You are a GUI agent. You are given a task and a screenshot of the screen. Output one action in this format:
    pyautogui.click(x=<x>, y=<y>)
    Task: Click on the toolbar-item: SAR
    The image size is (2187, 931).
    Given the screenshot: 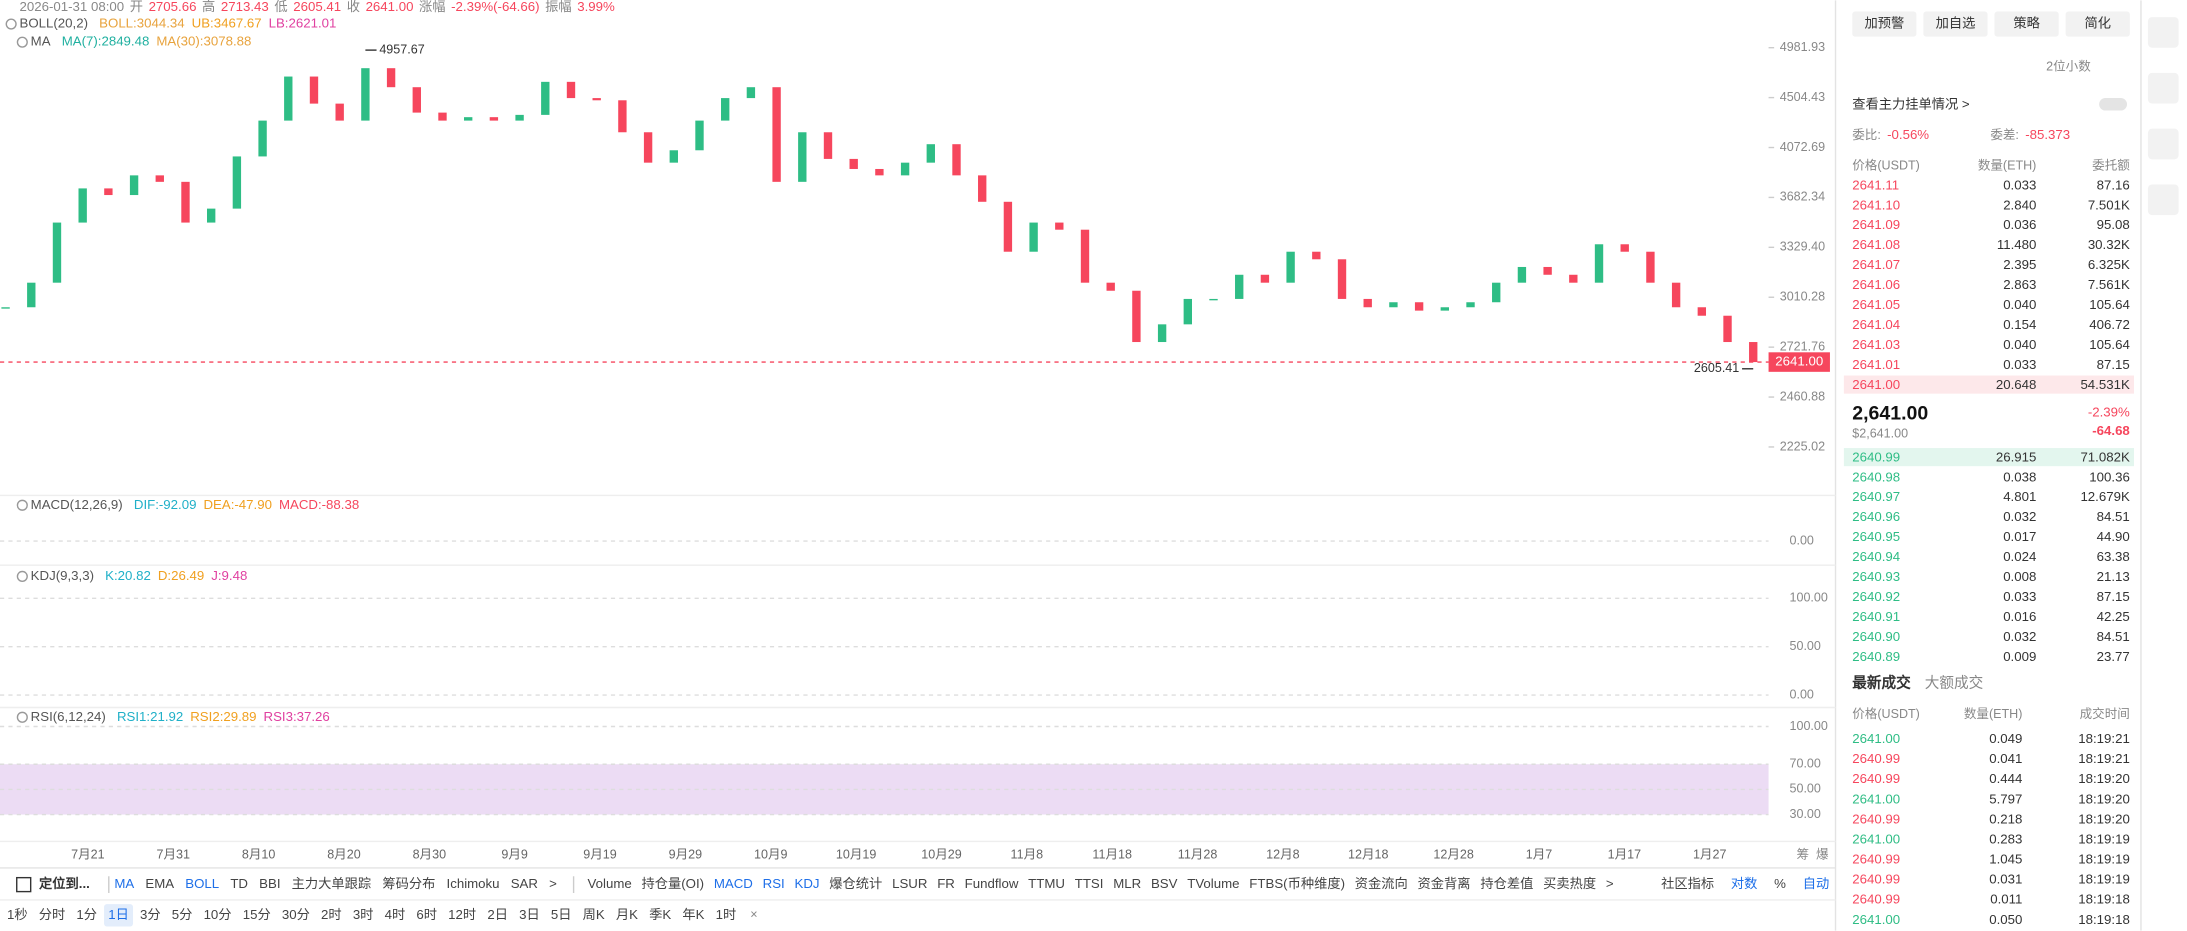 What is the action you would take?
    pyautogui.click(x=524, y=883)
    